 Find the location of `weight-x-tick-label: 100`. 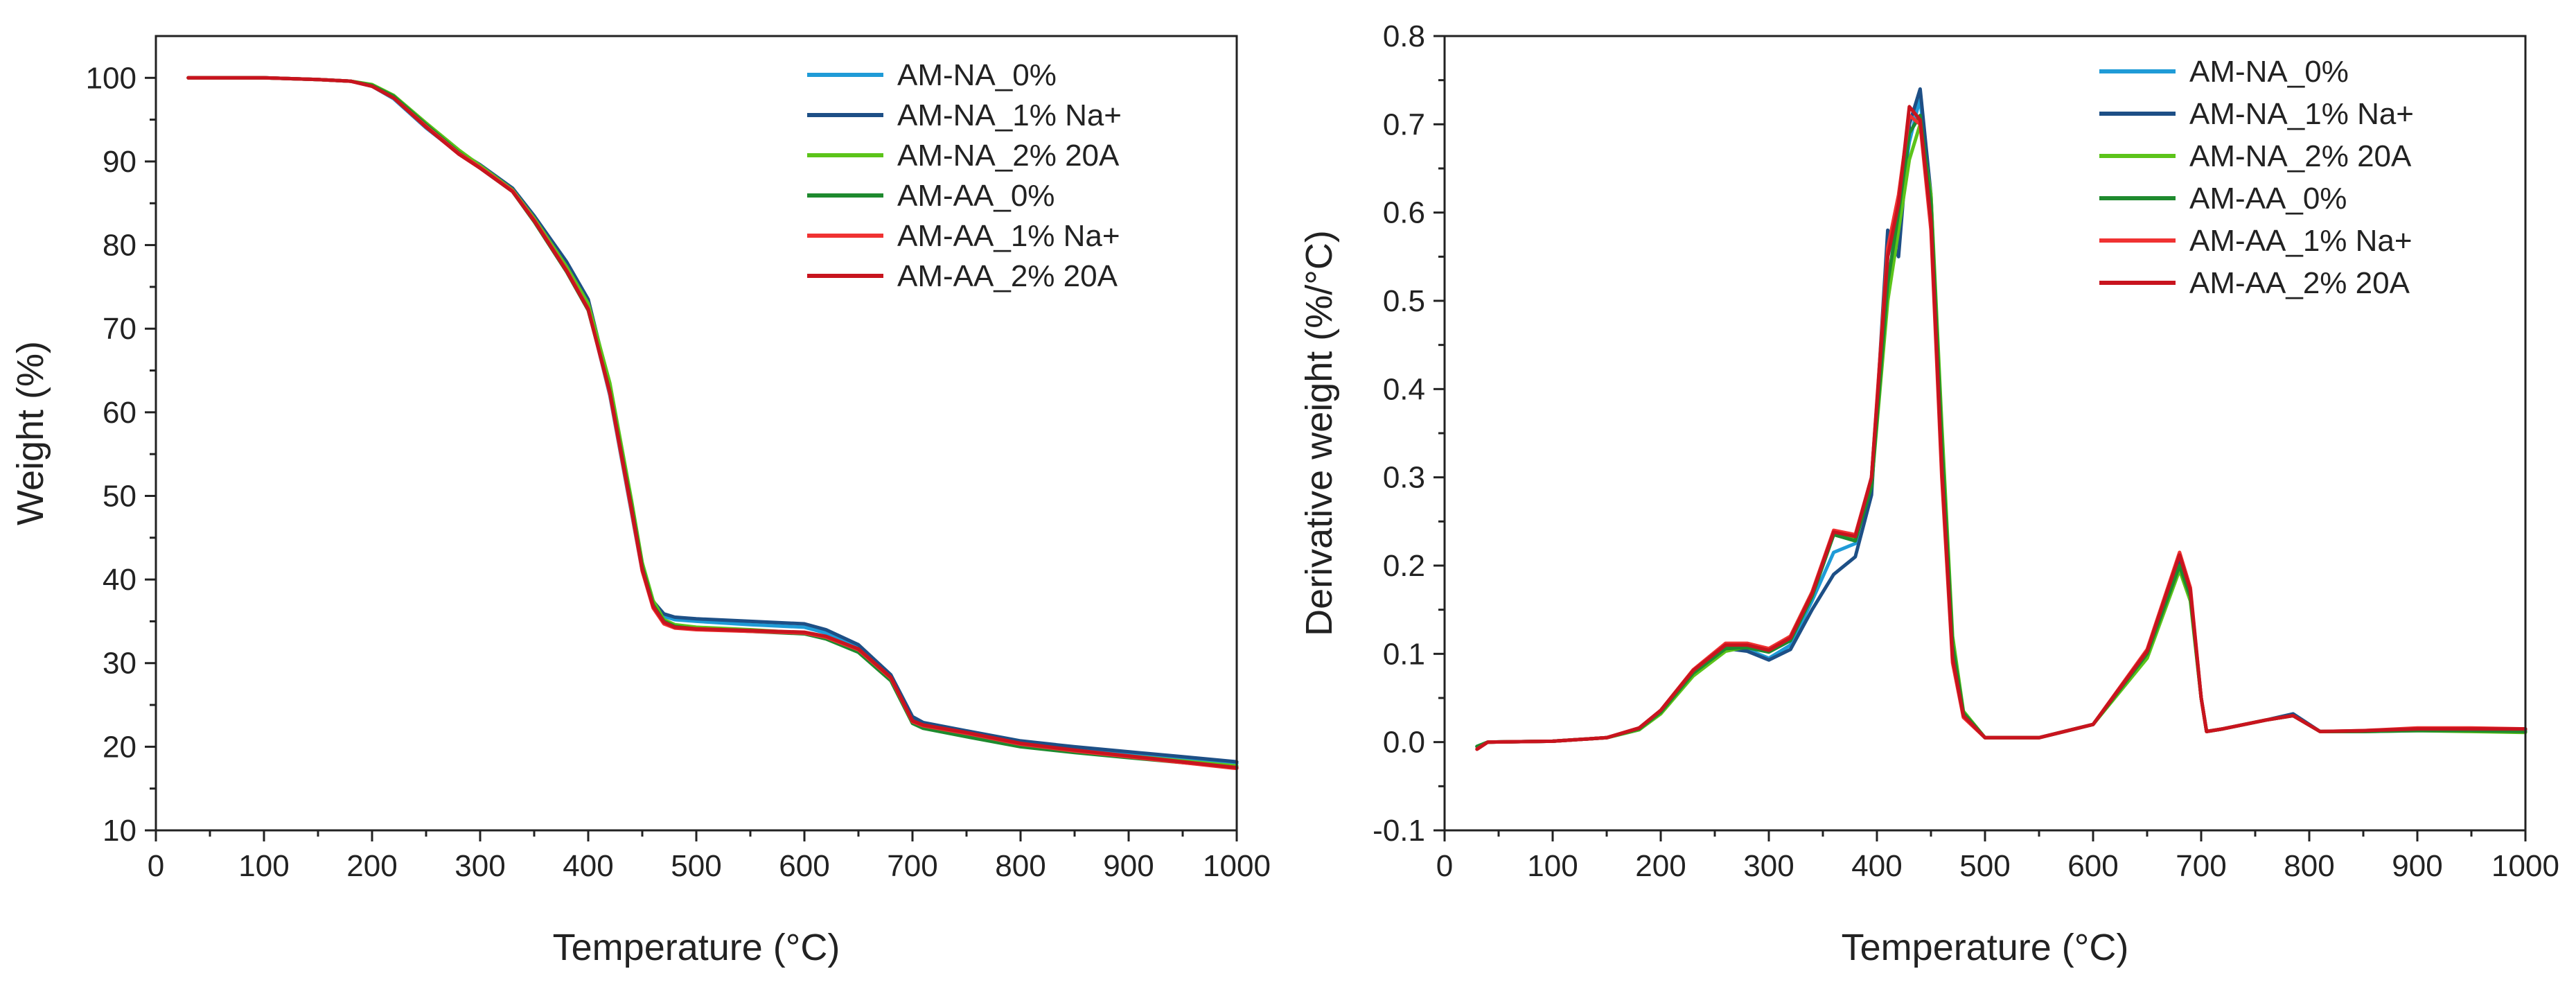

weight-x-tick-label: 100 is located at coordinates (263, 866).